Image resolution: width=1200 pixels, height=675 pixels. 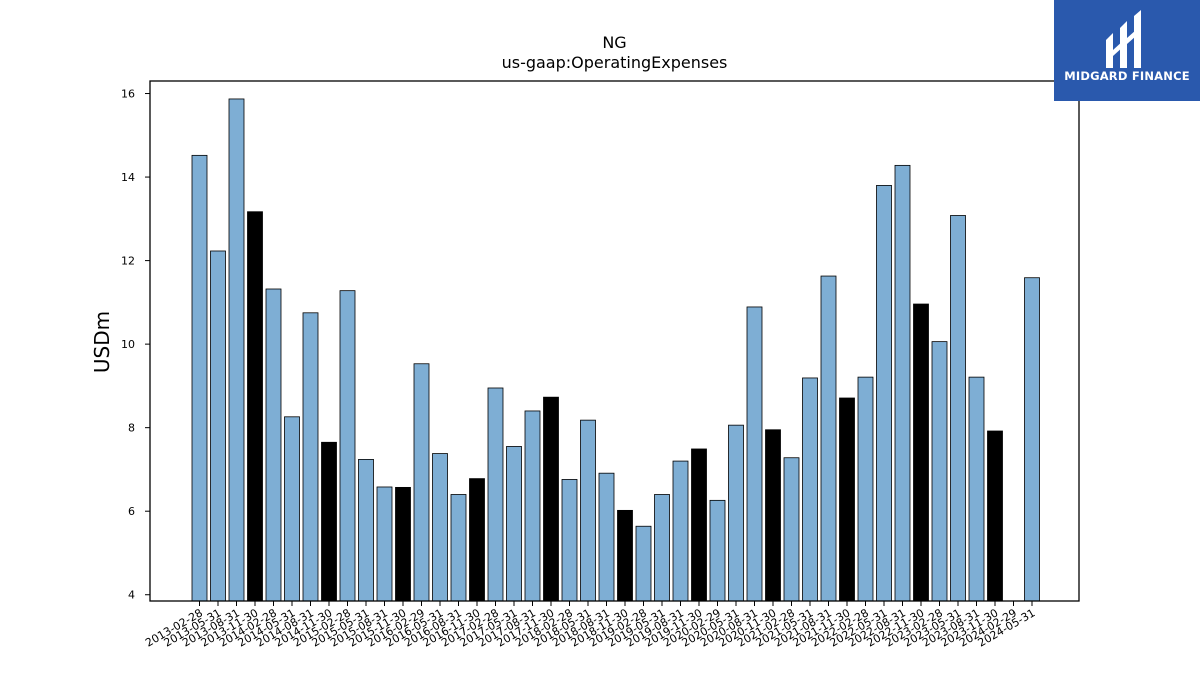 What do you see at coordinates (615, 62) in the screenshot?
I see `chart-subtitle: us-gaap:OperatingExpenses` at bounding box center [615, 62].